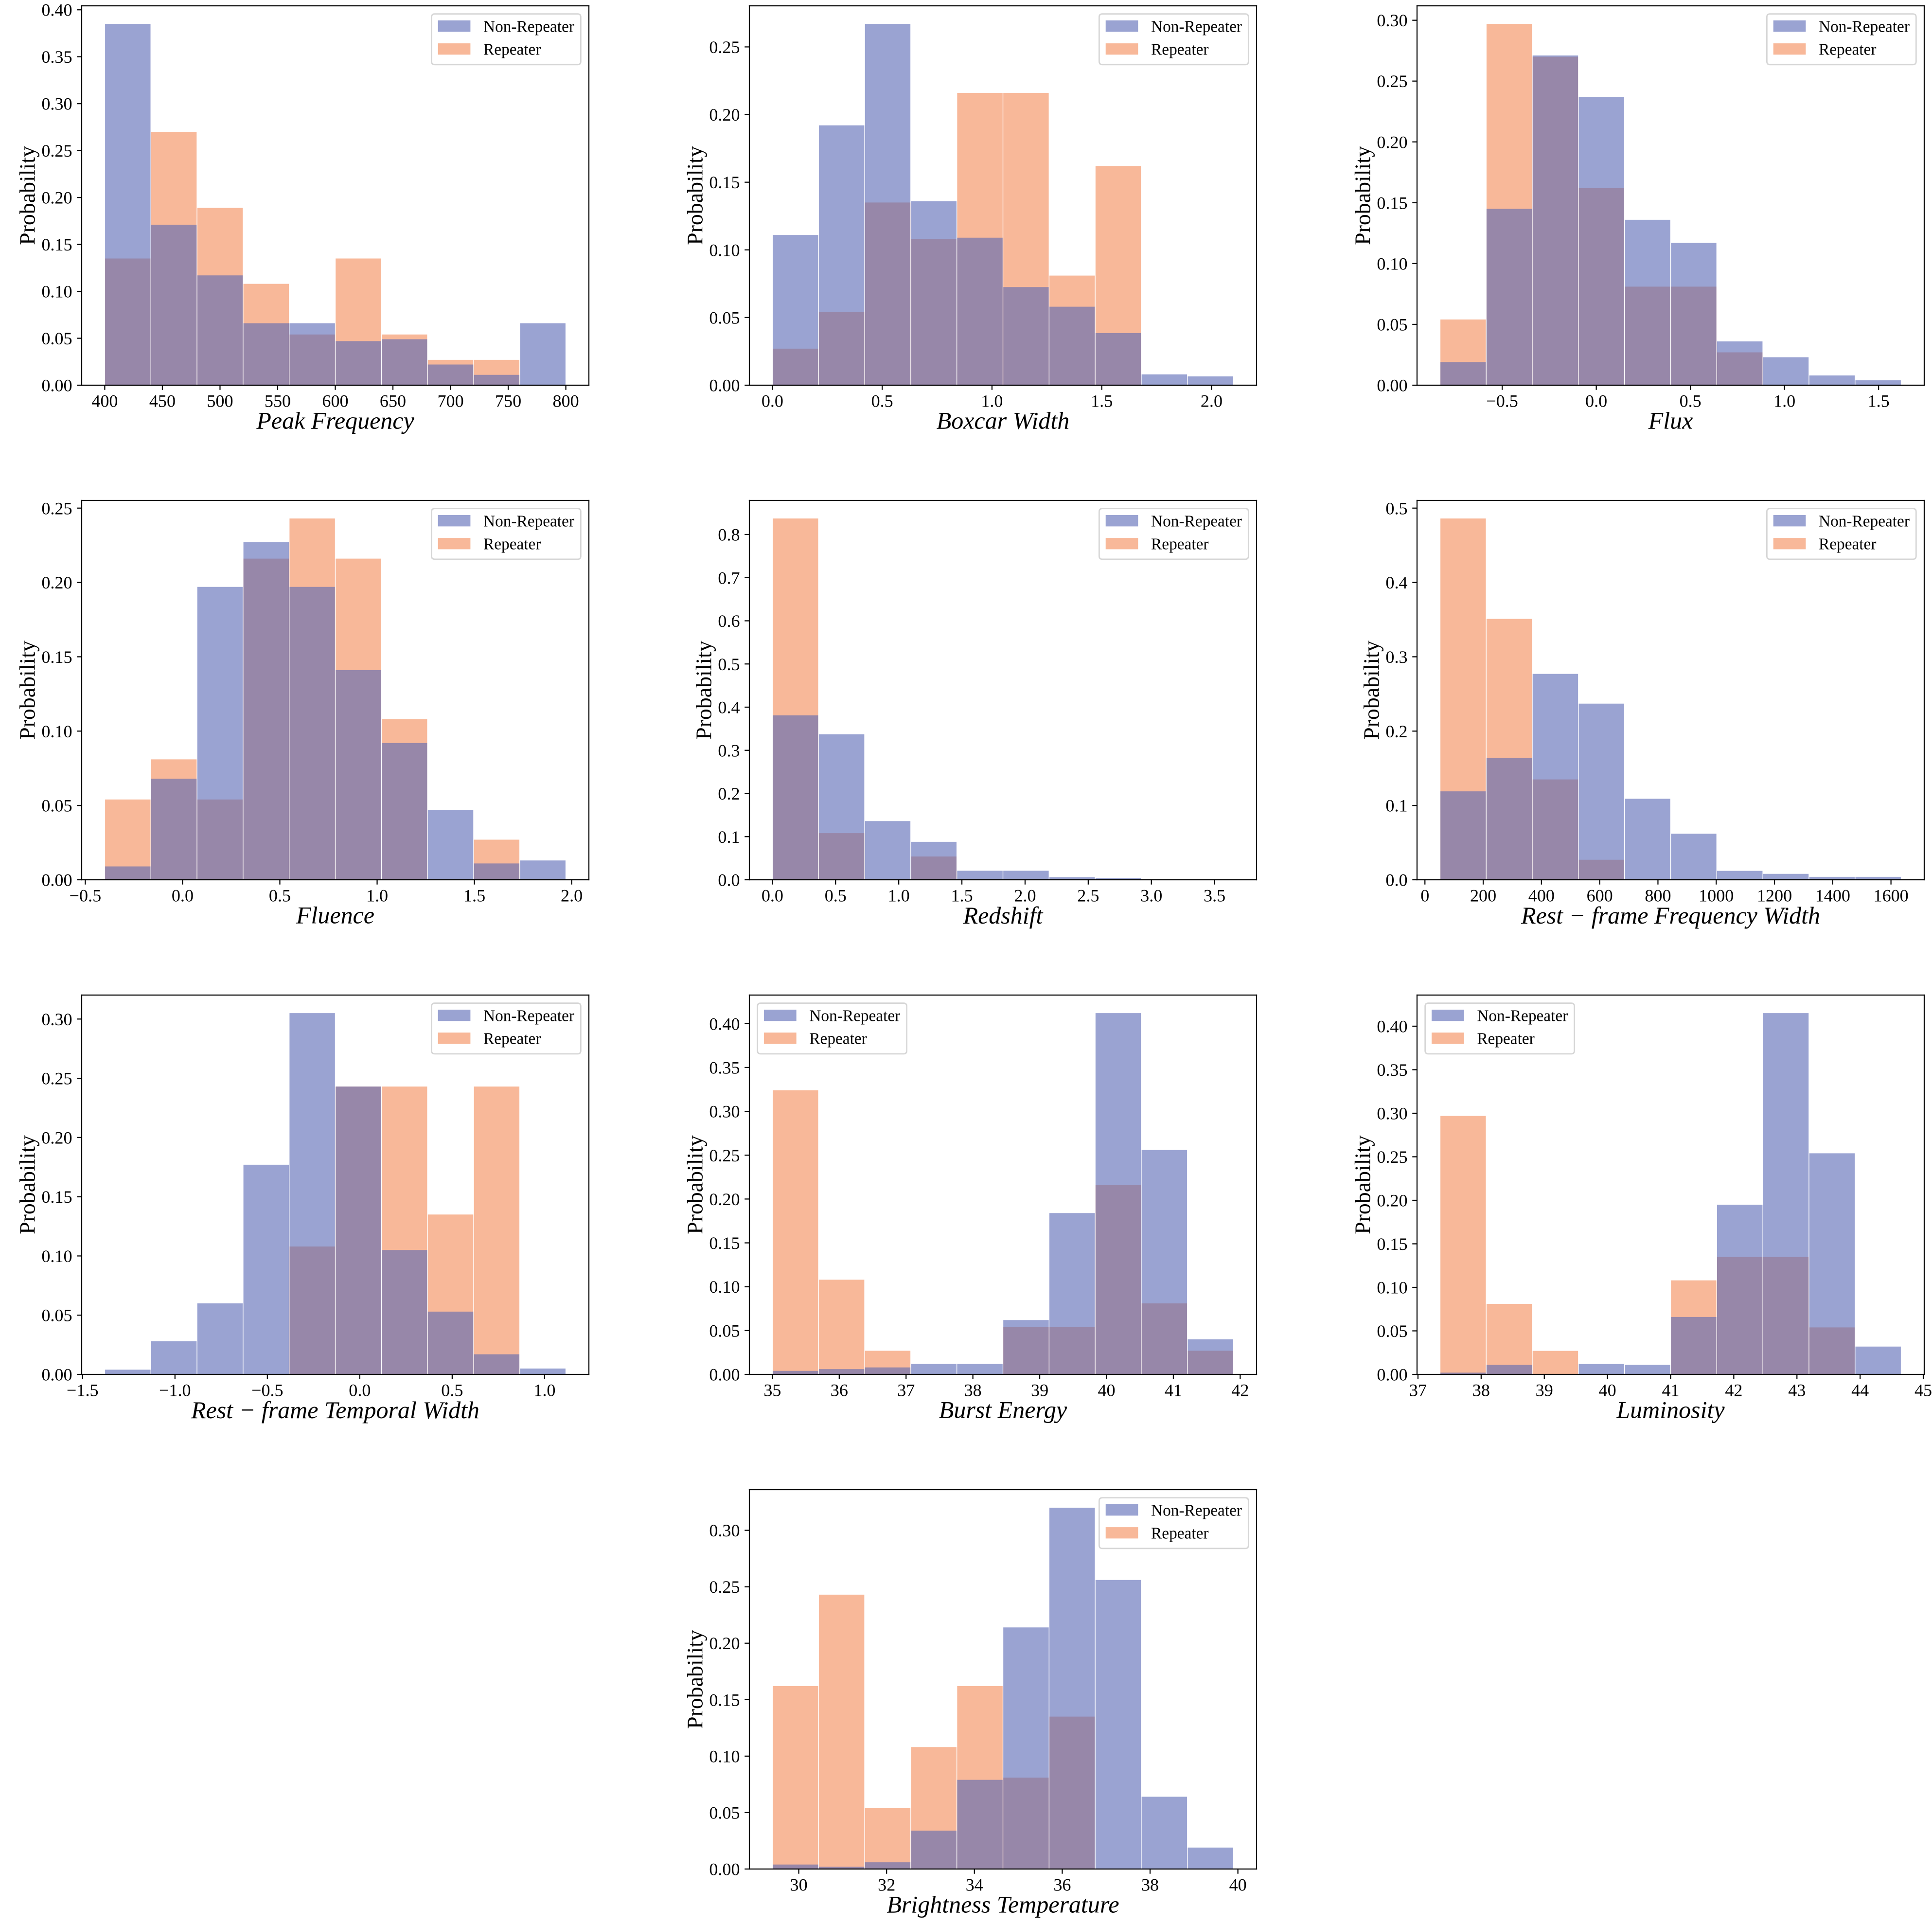 The width and height of the screenshot is (1932, 1923). Describe the element at coordinates (220, 402) in the screenshot. I see `svg-text: 500` at that location.